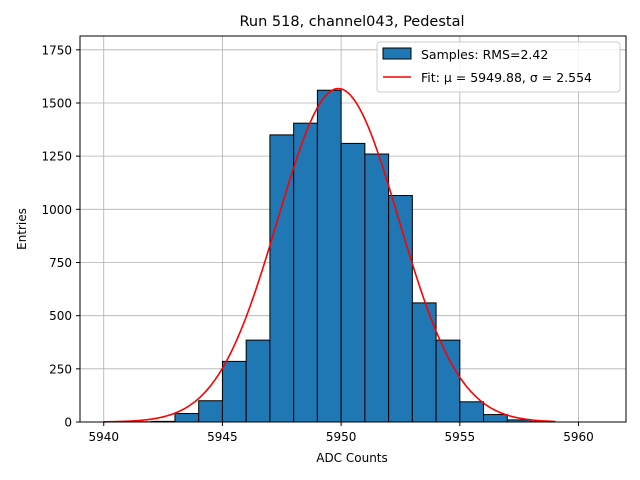 Image resolution: width=640 pixels, height=480 pixels. What do you see at coordinates (460, 437) in the screenshot?
I see `x-tick-label: 5955` at bounding box center [460, 437].